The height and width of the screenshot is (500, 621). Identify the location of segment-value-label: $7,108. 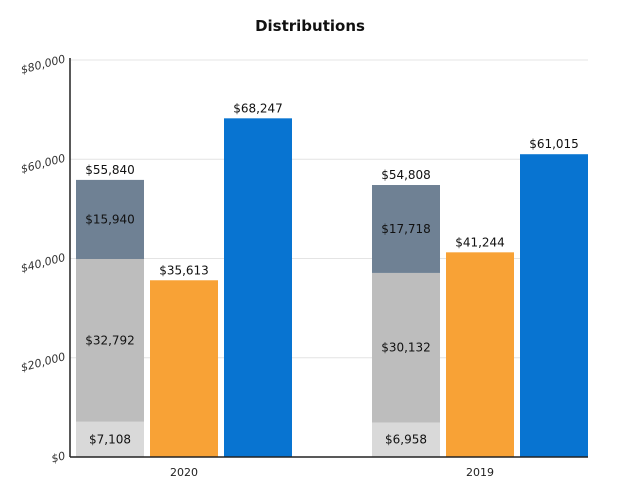
(110, 439).